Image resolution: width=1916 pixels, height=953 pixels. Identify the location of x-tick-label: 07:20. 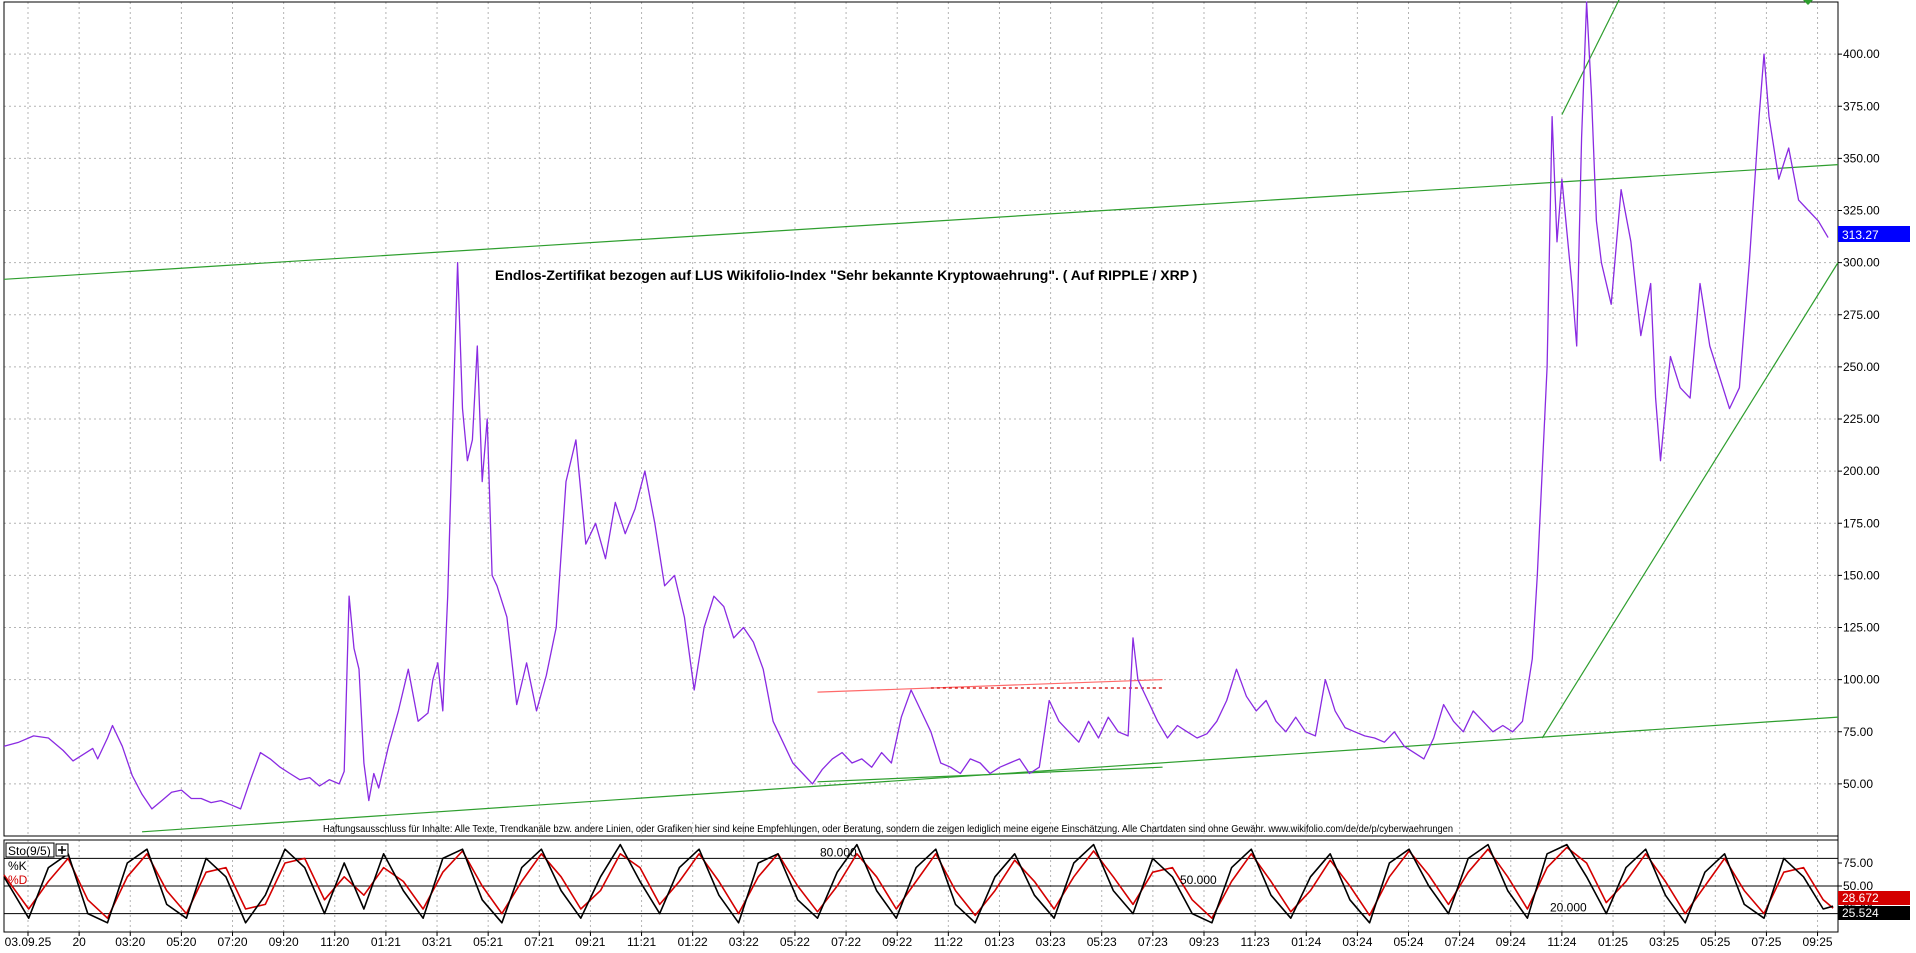
(233, 941).